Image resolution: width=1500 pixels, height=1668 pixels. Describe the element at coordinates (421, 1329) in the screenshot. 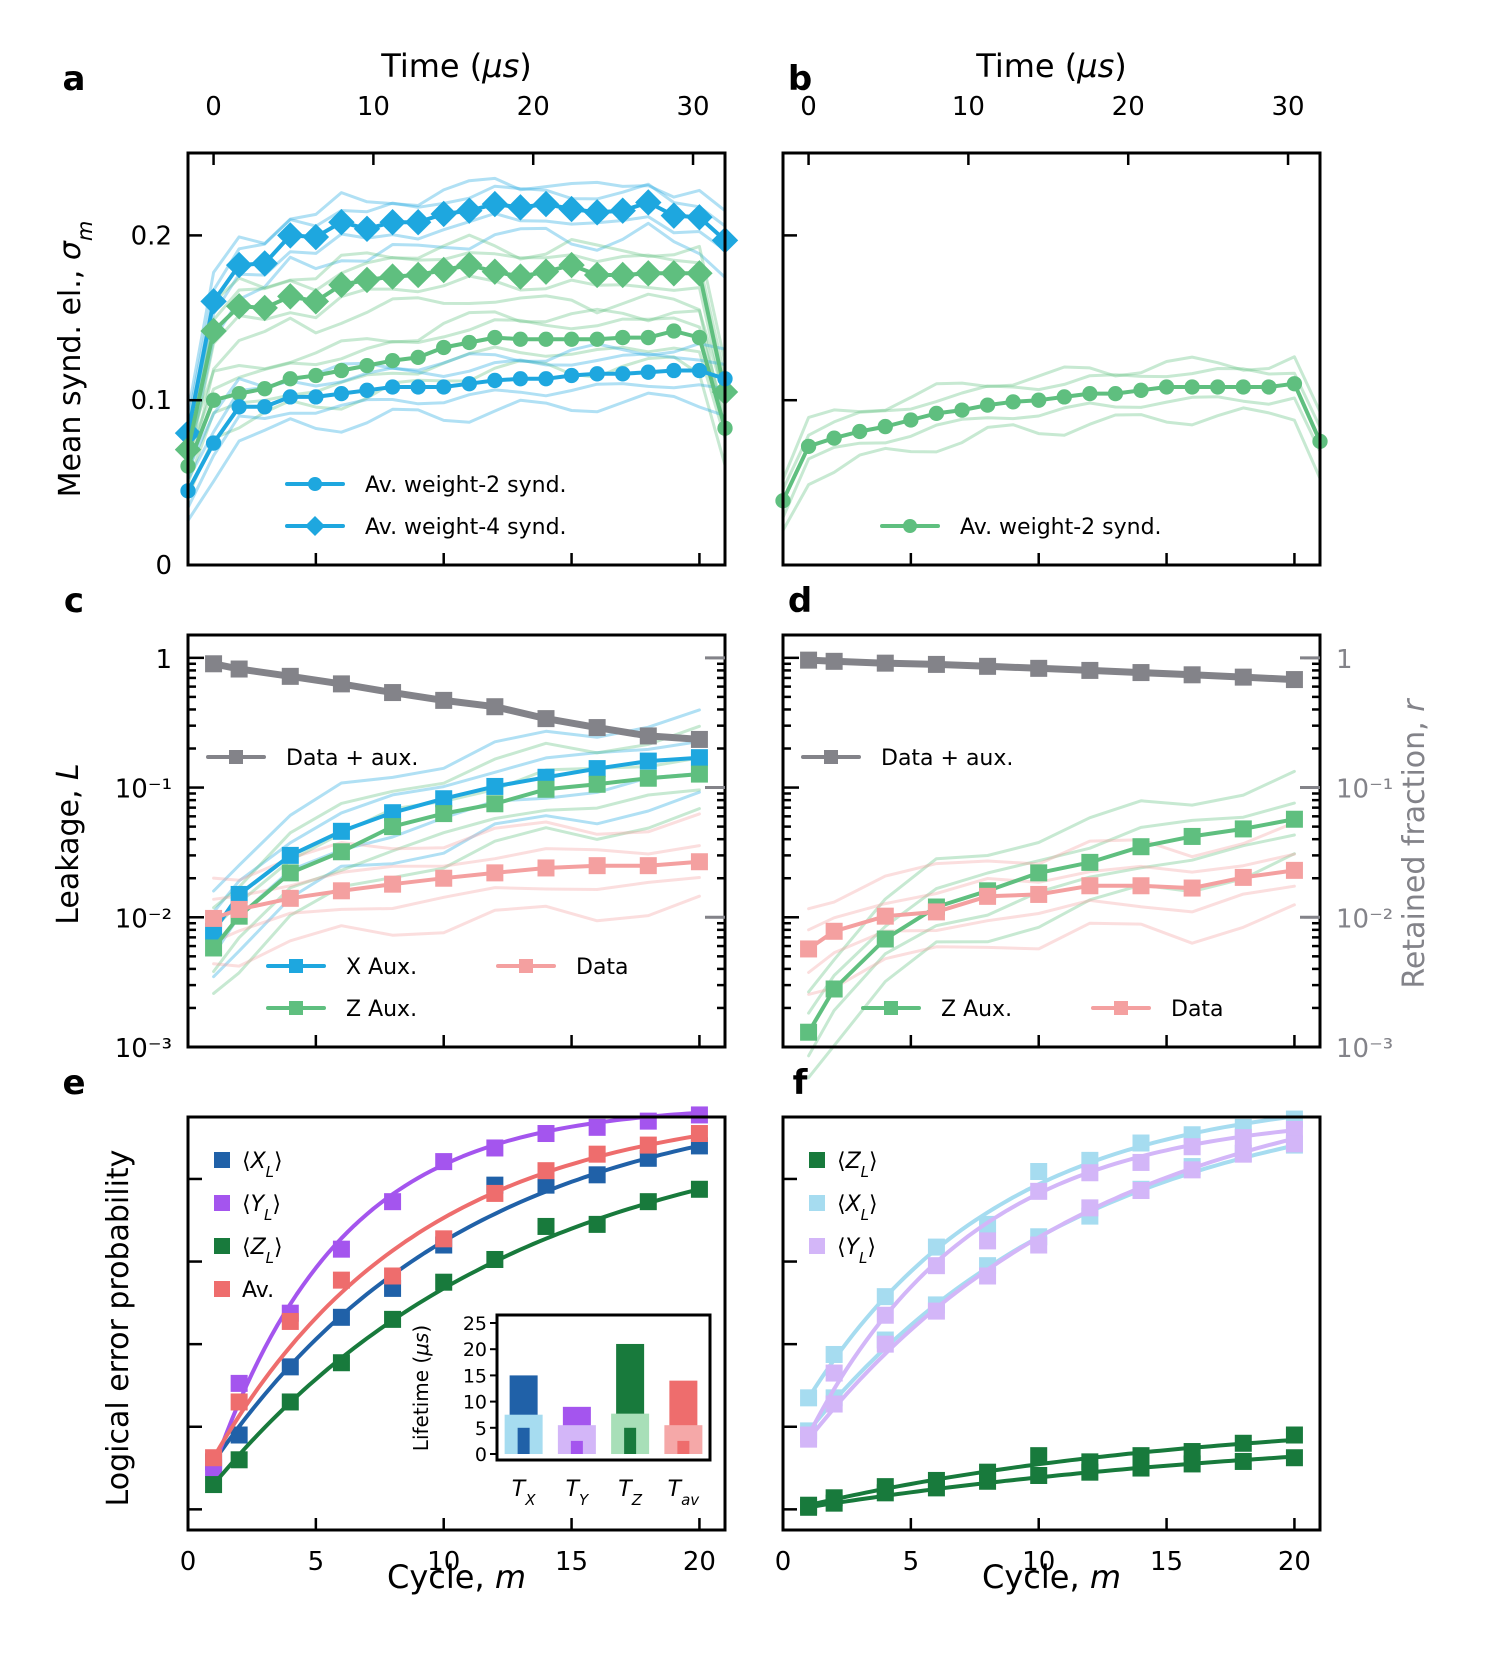

I see `text-span: )` at that location.